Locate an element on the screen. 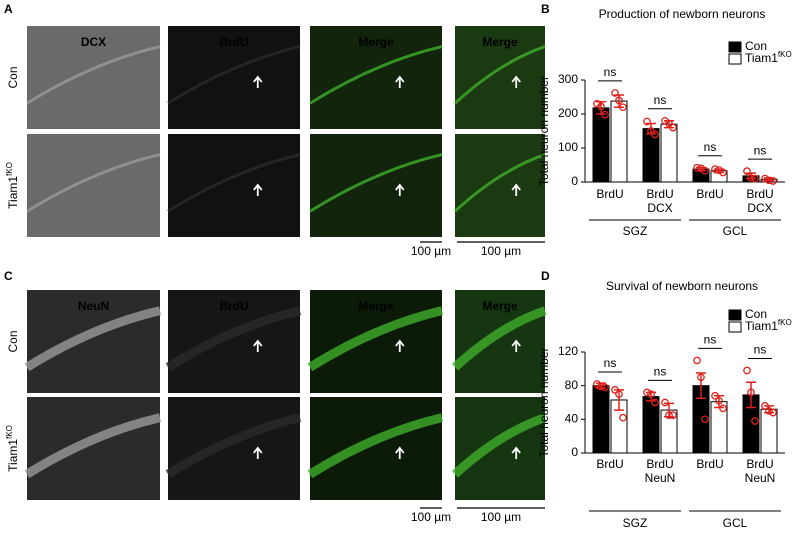  row-label-main: Con is located at coordinates (13, 77).